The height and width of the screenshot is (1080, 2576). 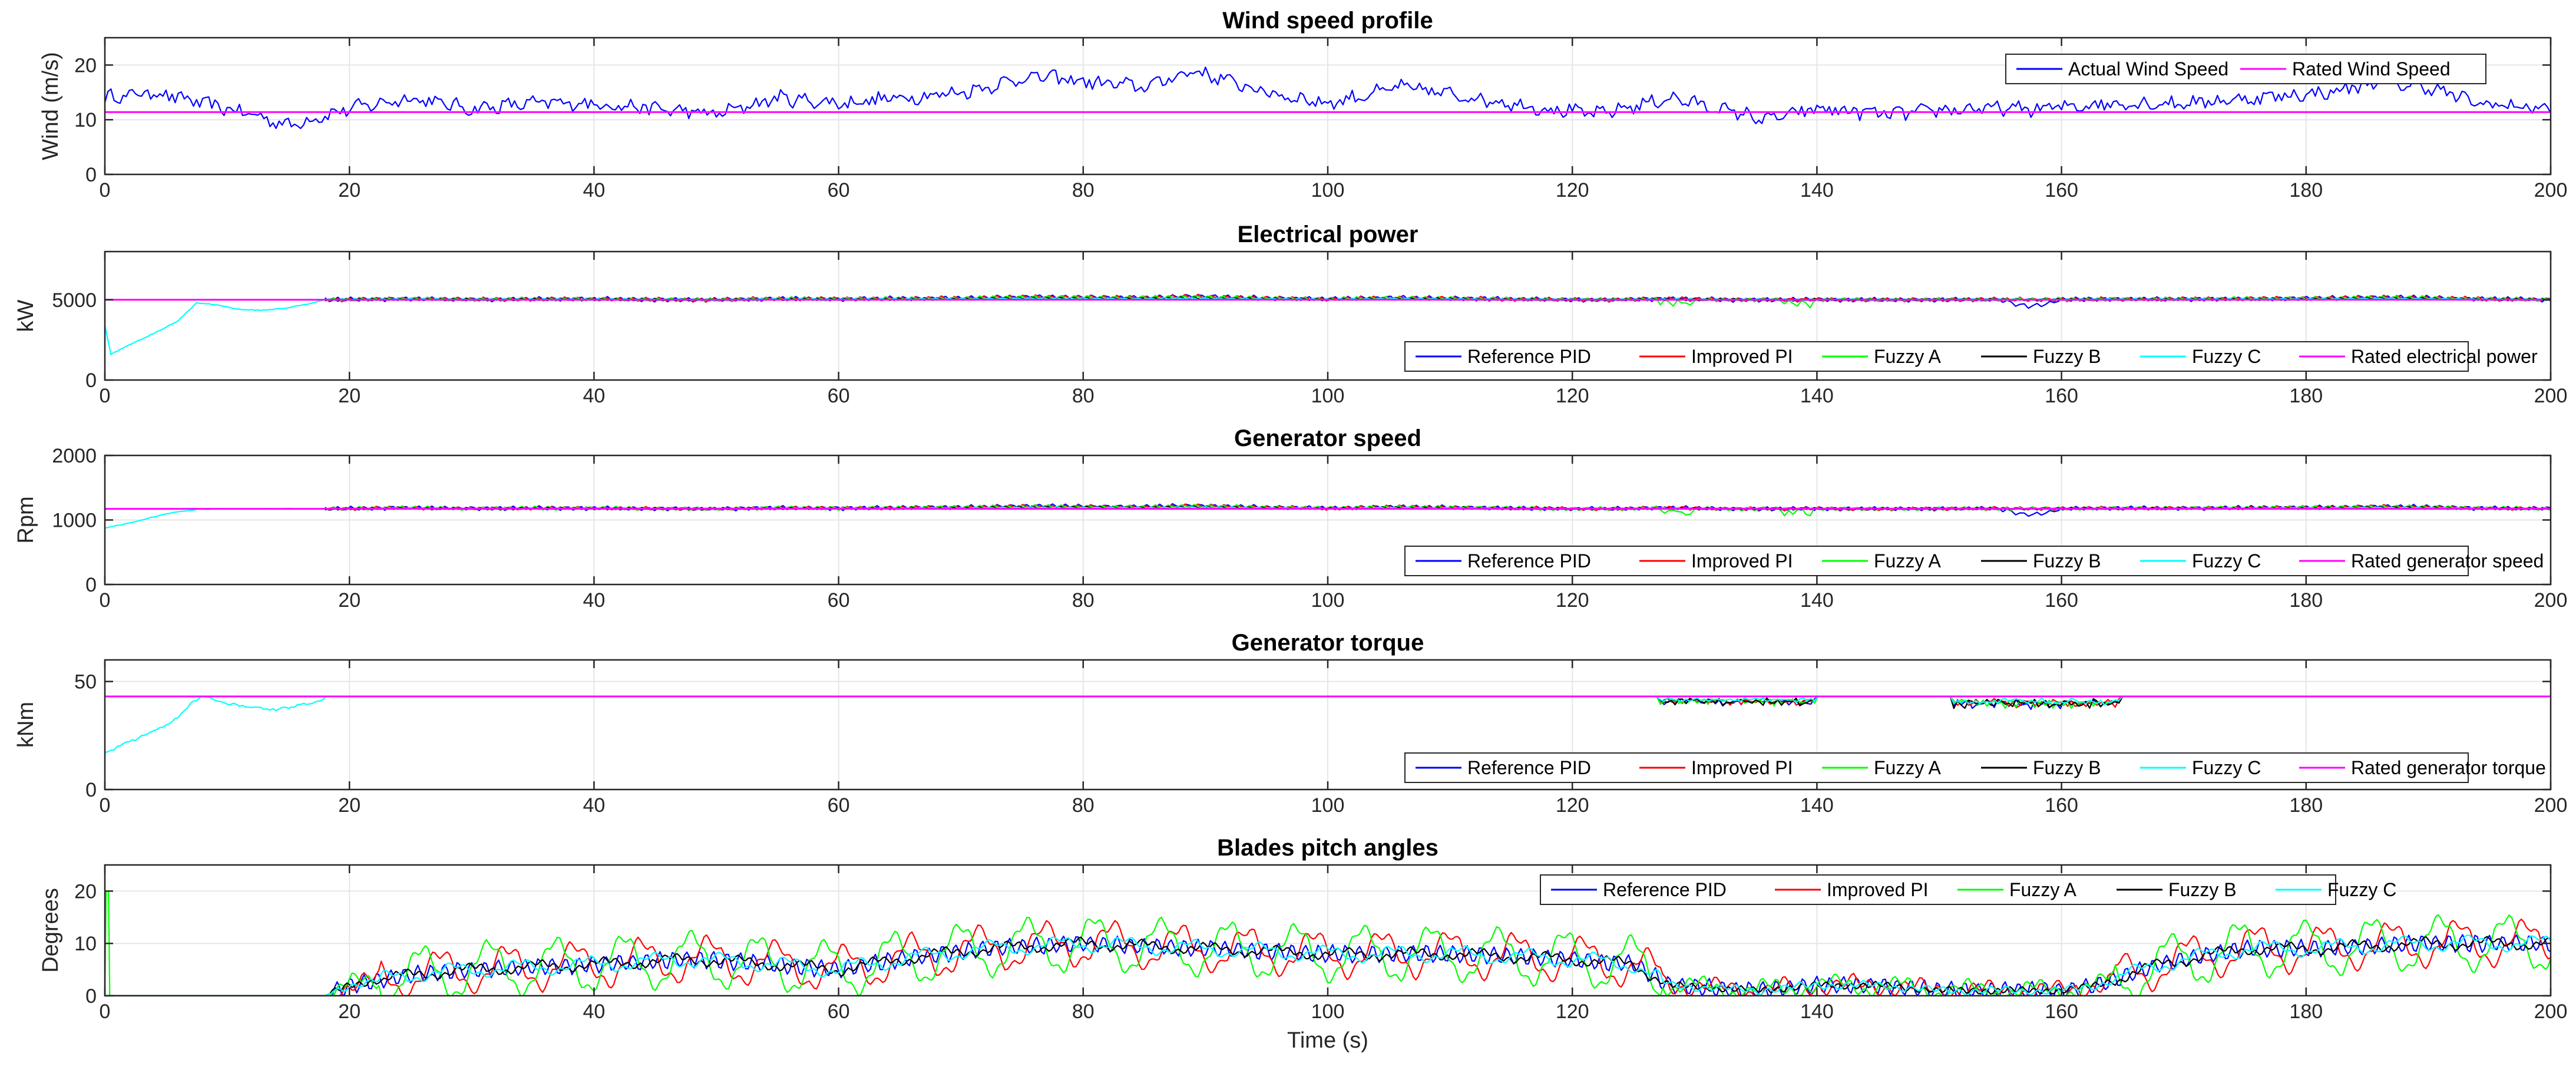 What do you see at coordinates (1328, 848) in the screenshot?
I see `chart-title: Blades pitch angles` at bounding box center [1328, 848].